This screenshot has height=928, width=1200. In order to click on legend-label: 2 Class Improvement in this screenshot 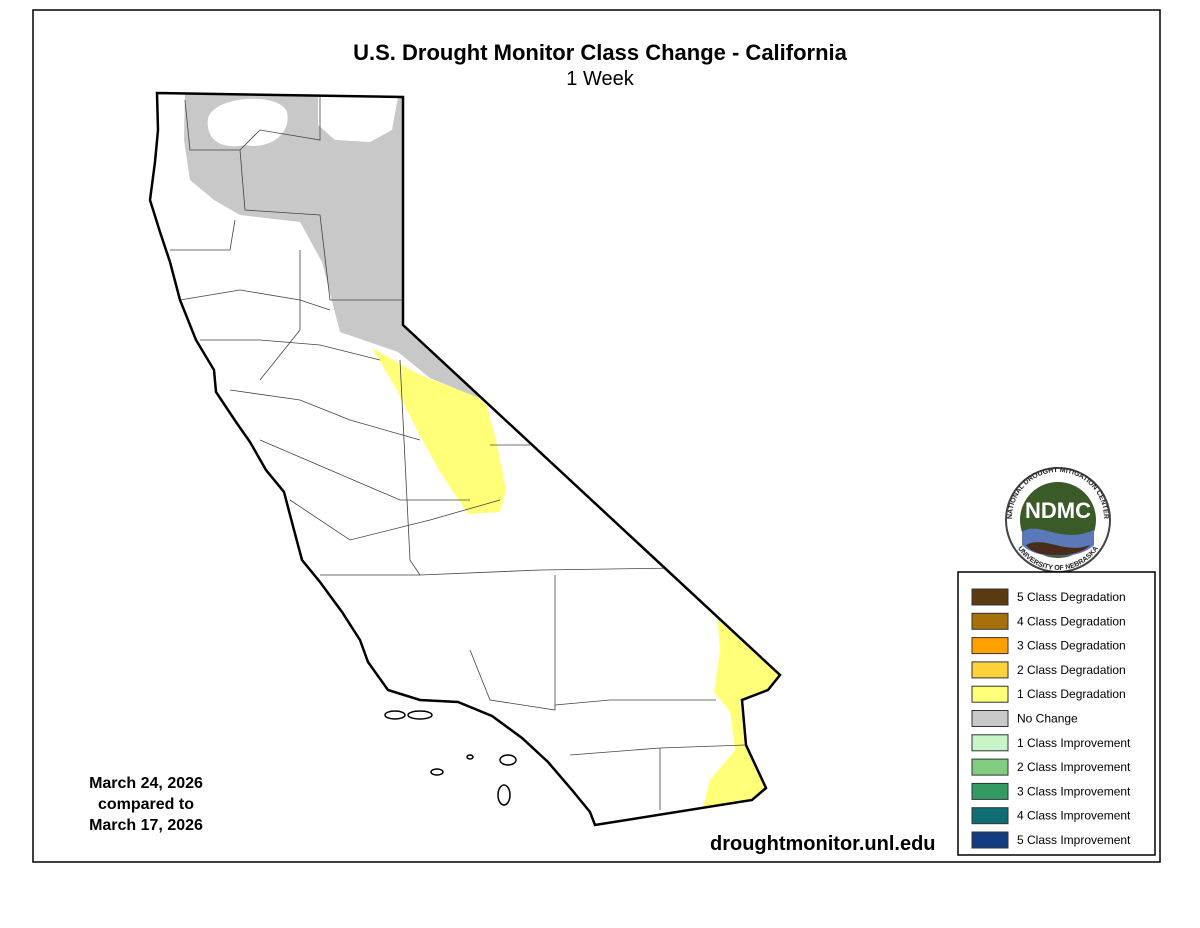, I will do `click(1074, 767)`.